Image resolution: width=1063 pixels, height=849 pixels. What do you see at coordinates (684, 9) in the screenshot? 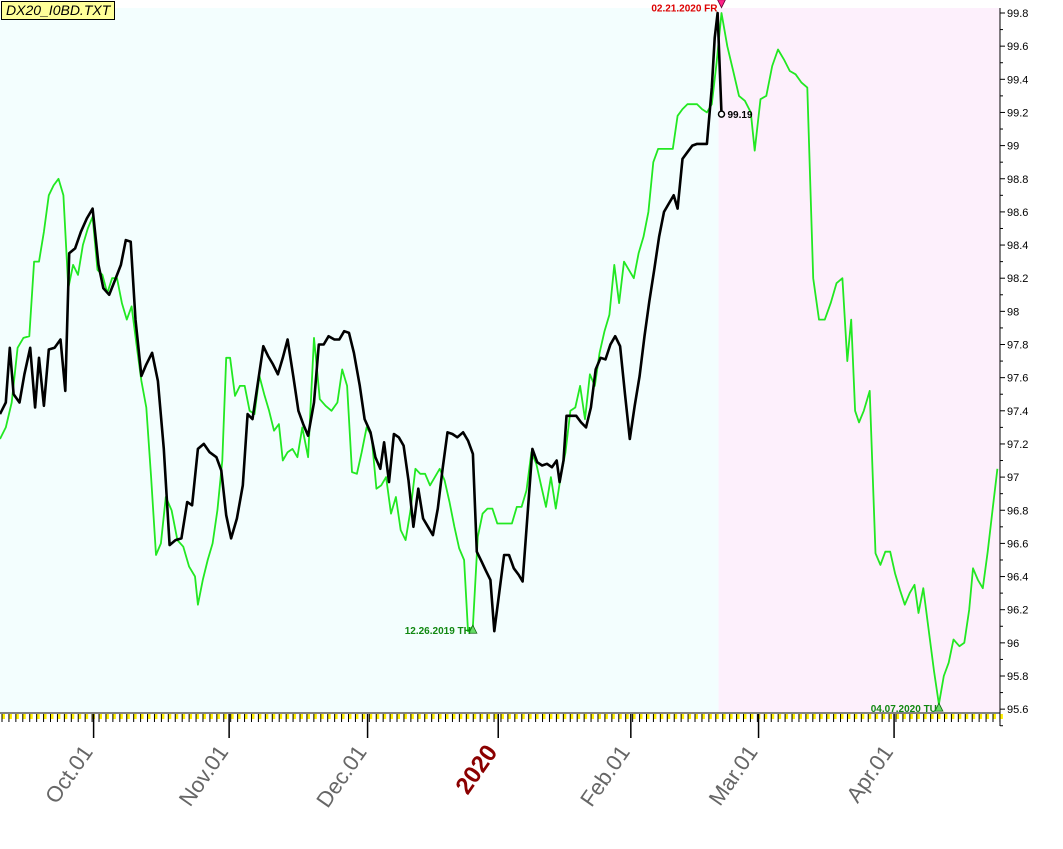
I see `annotation-high-label: 02.21.2020 FR` at bounding box center [684, 9].